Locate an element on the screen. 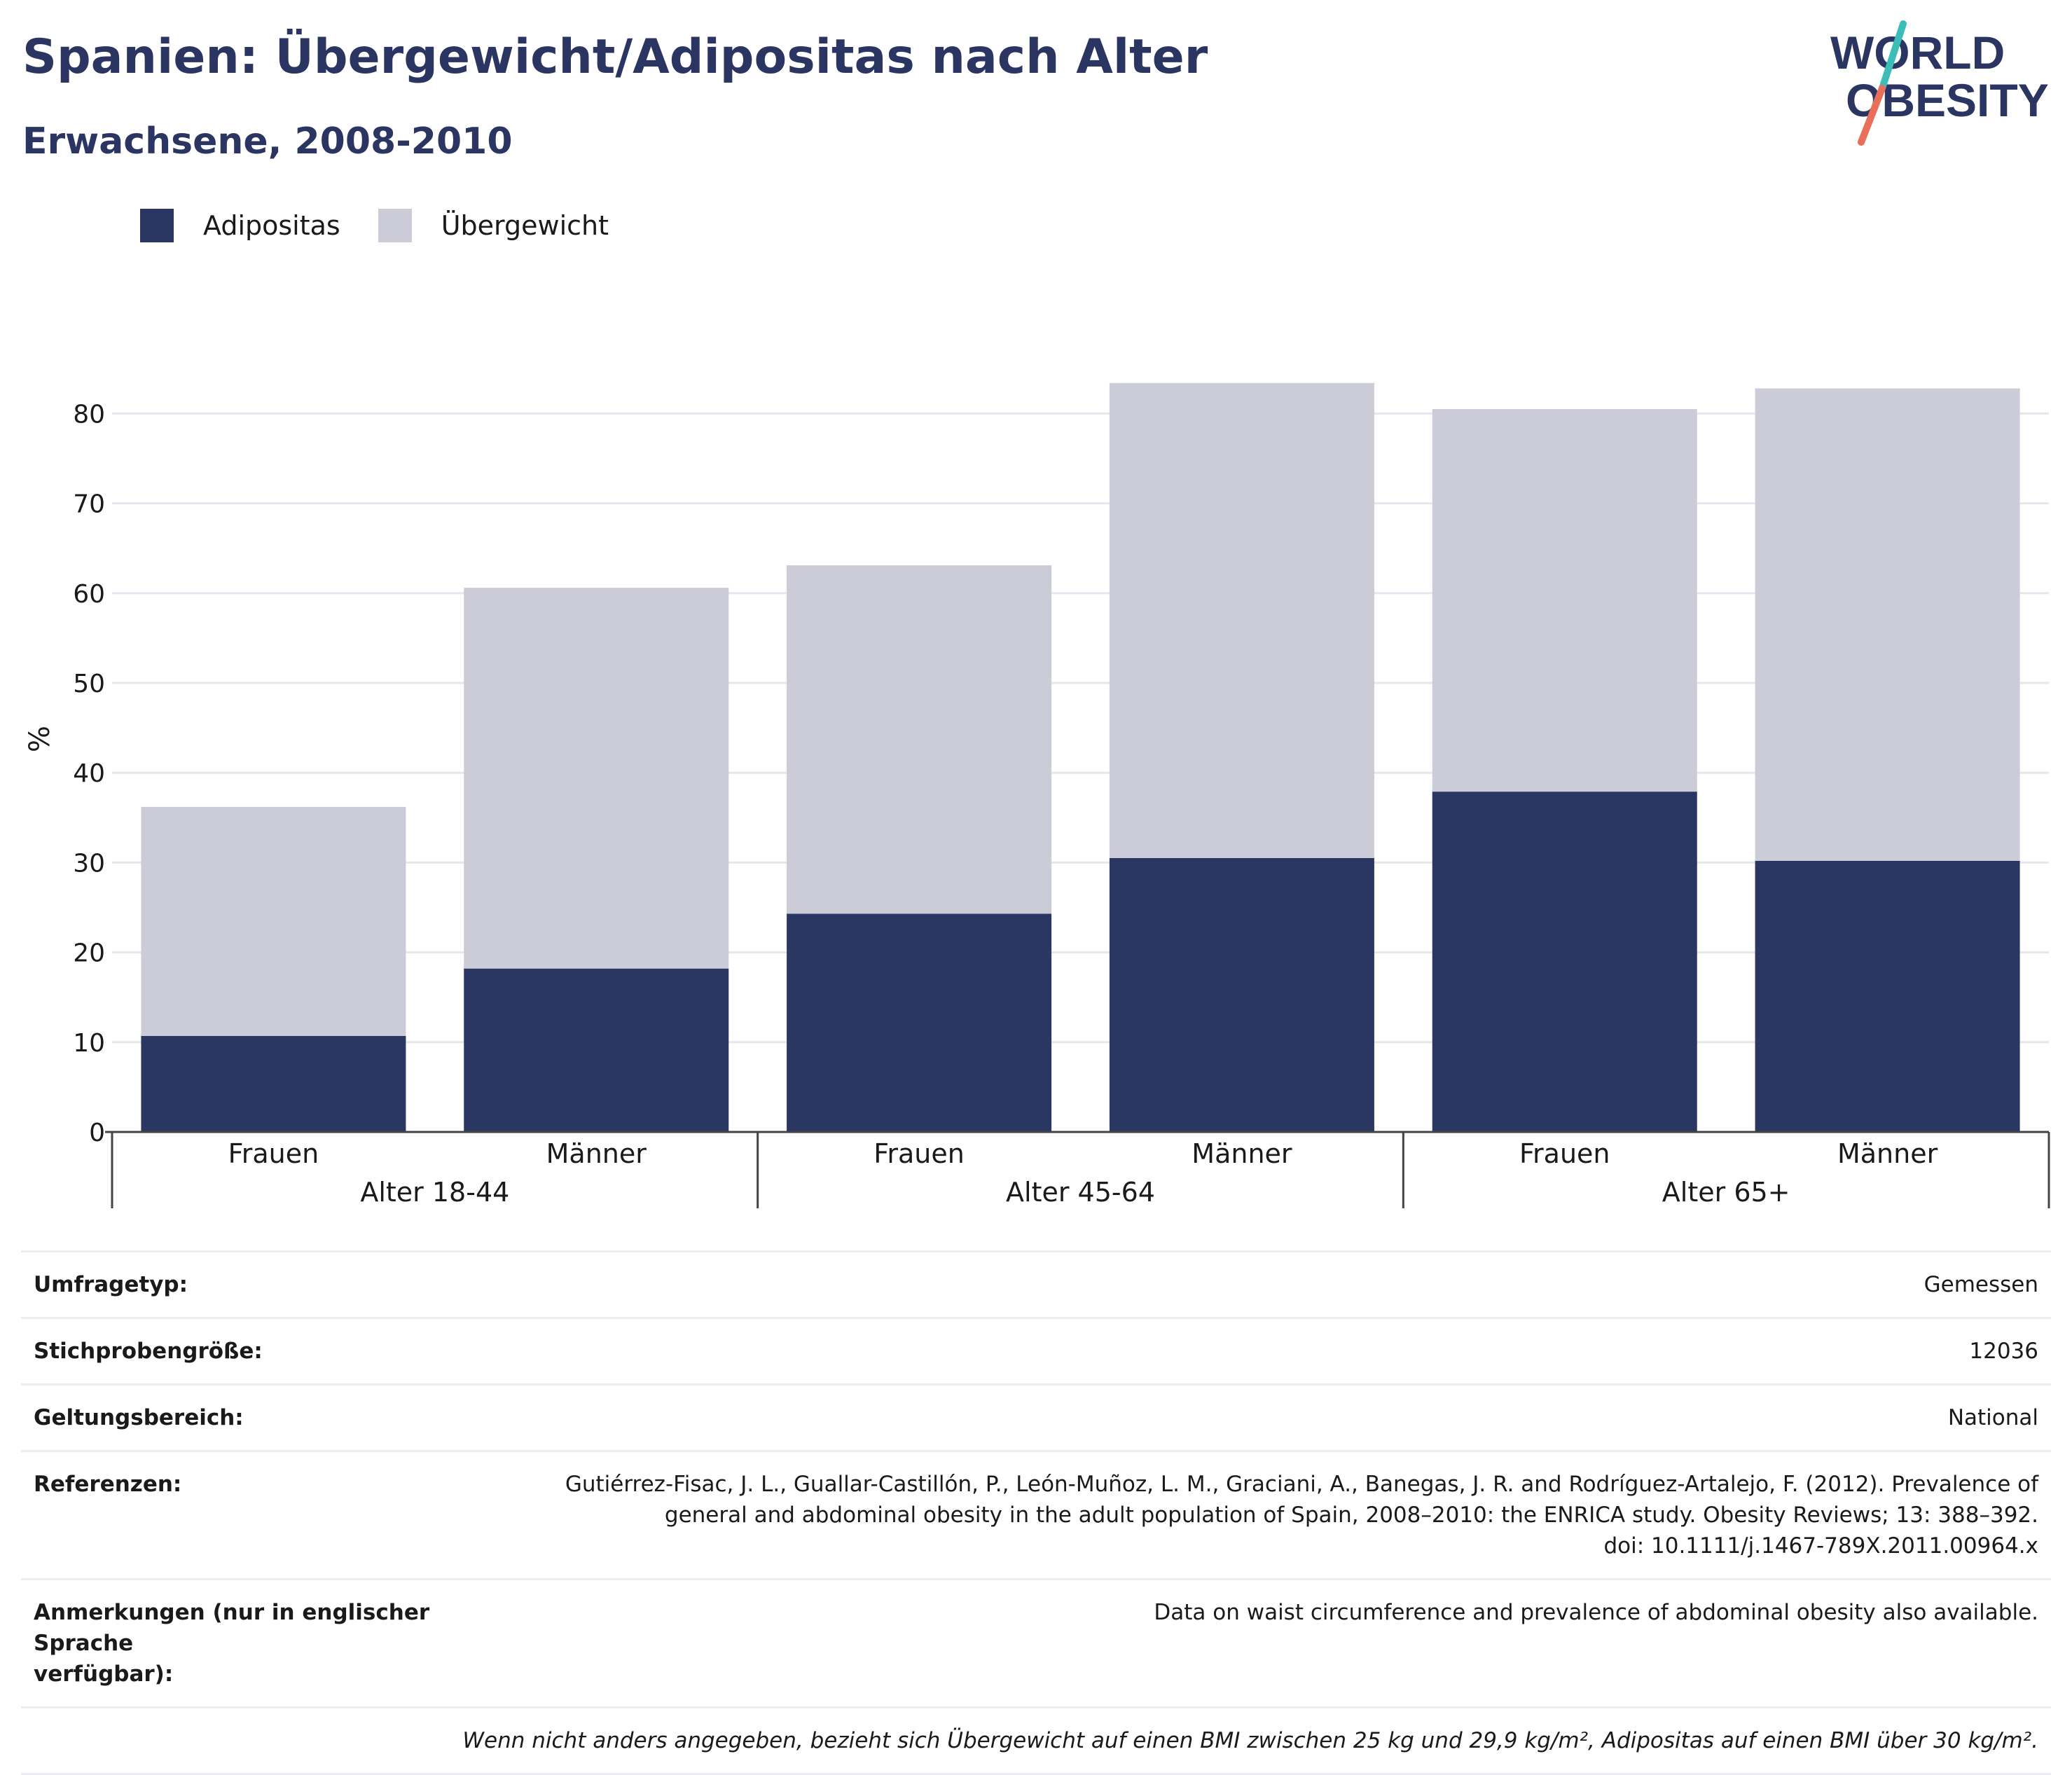 This screenshot has width=2072, height=1775. group-label: Alter 18-44 is located at coordinates (435, 1192).